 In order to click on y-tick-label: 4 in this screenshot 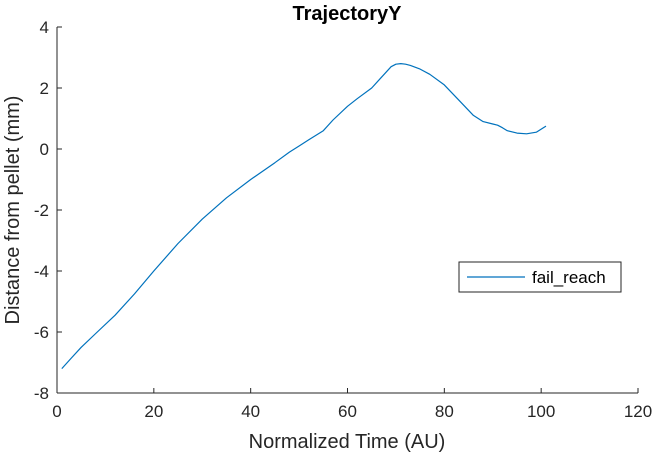, I will do `click(44, 27)`.